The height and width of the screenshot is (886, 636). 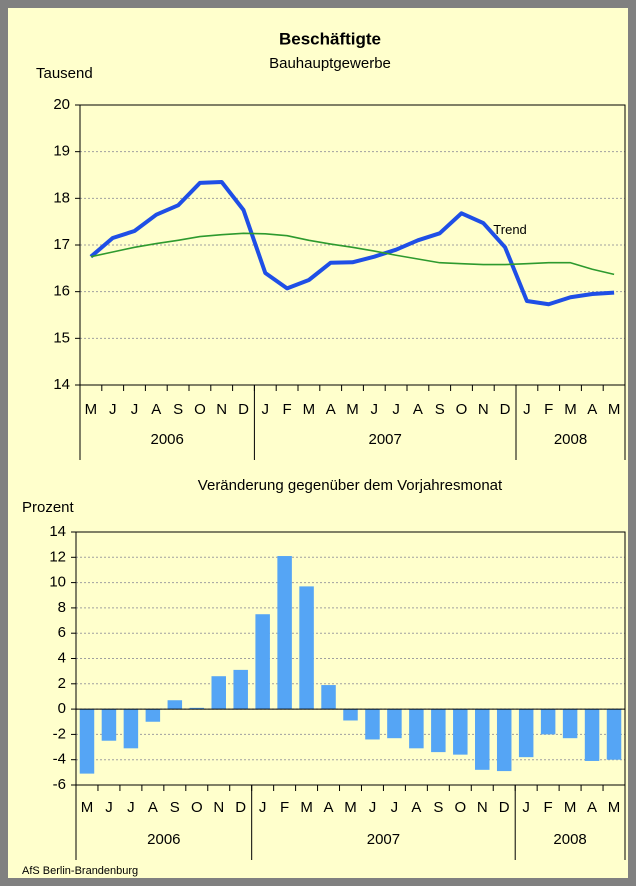 I want to click on chart-subtitle: Bauhauptgewerbe, so click(x=330, y=63).